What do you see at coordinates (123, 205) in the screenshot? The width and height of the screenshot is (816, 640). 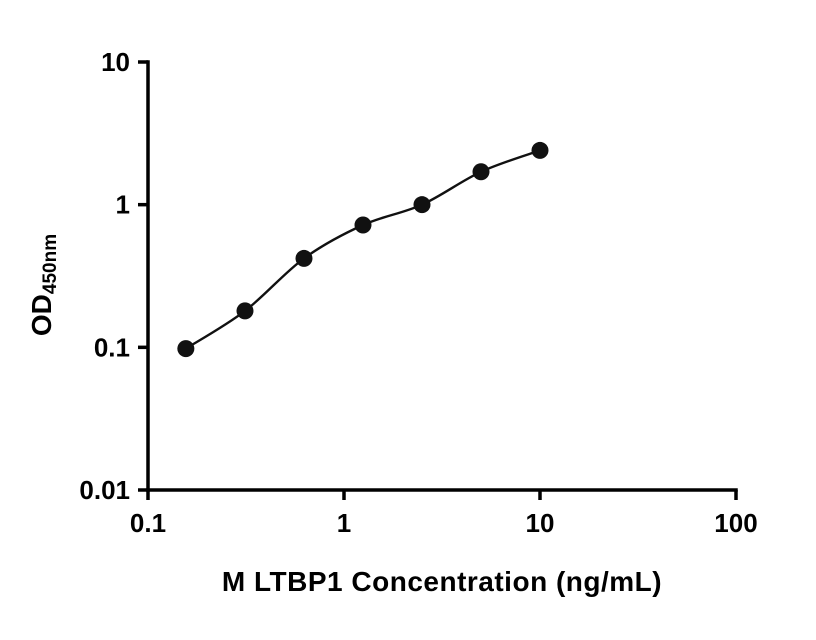 I see `y-tick-label: 1` at bounding box center [123, 205].